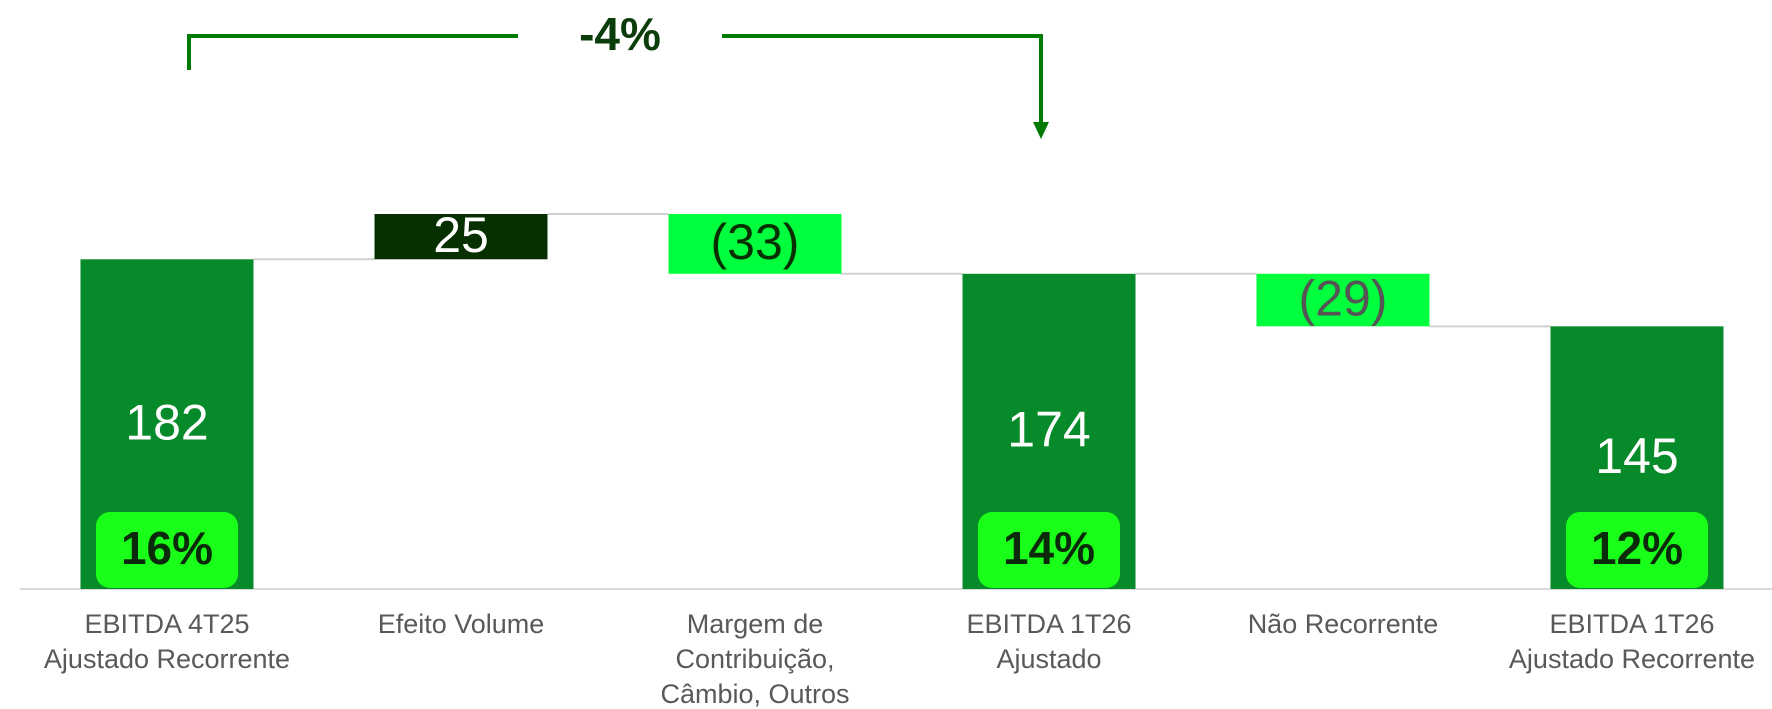 The width and height of the screenshot is (1772, 709). I want to click on value-label: 25, so click(461, 235).